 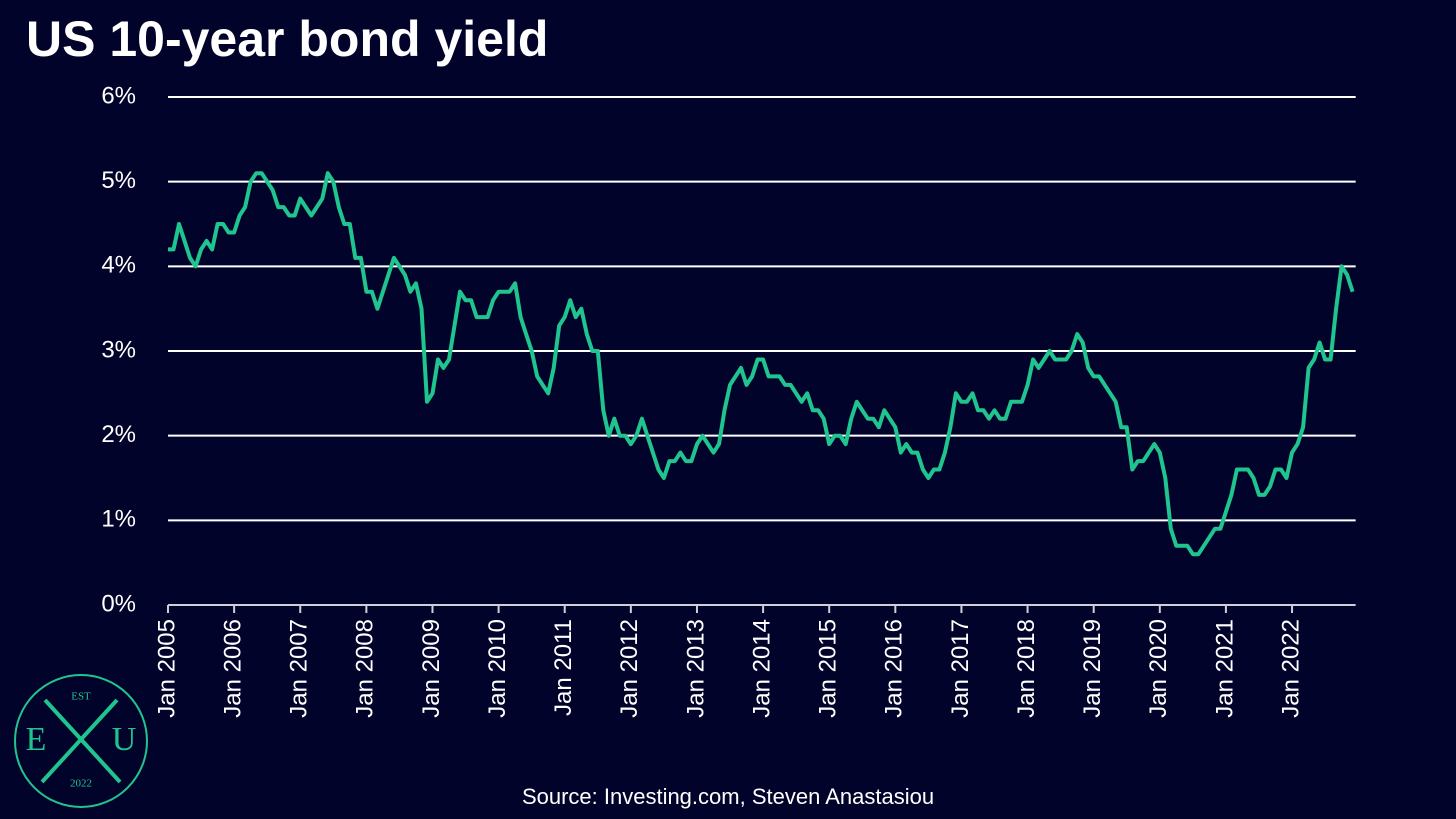 I want to click on x-tick-label: Jan 2011, so click(x=563, y=667).